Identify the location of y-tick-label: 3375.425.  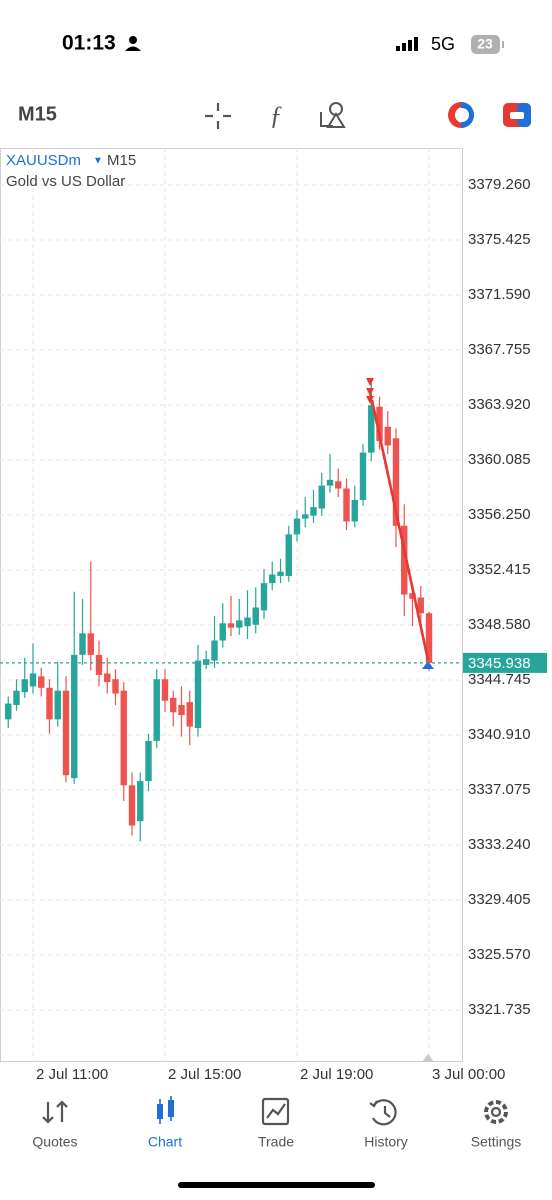
(499, 239).